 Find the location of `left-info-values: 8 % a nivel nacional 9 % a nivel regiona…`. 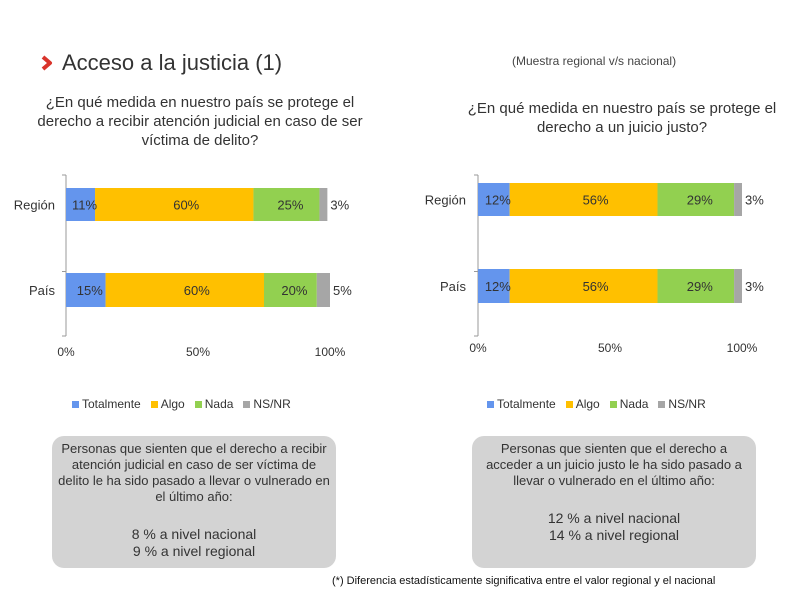

left-info-values: 8 % a nivel nacional 9 % a nivel regiona… is located at coordinates (194, 543).